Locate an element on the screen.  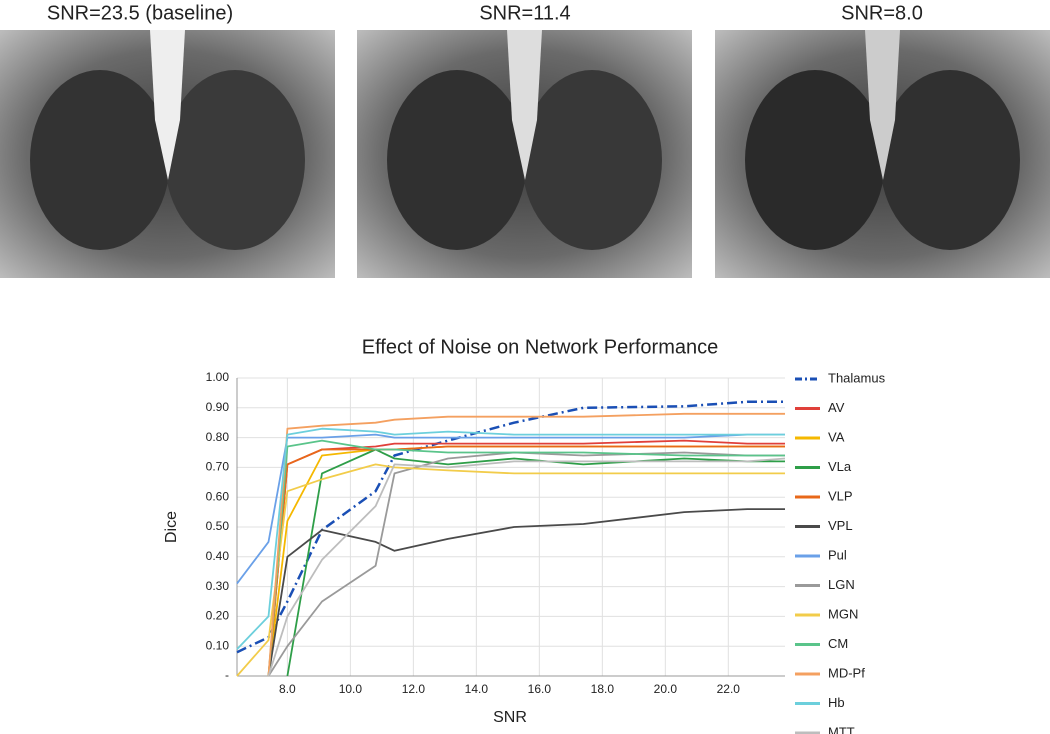
x-tick-label: 22.0 is located at coordinates (729, 689).